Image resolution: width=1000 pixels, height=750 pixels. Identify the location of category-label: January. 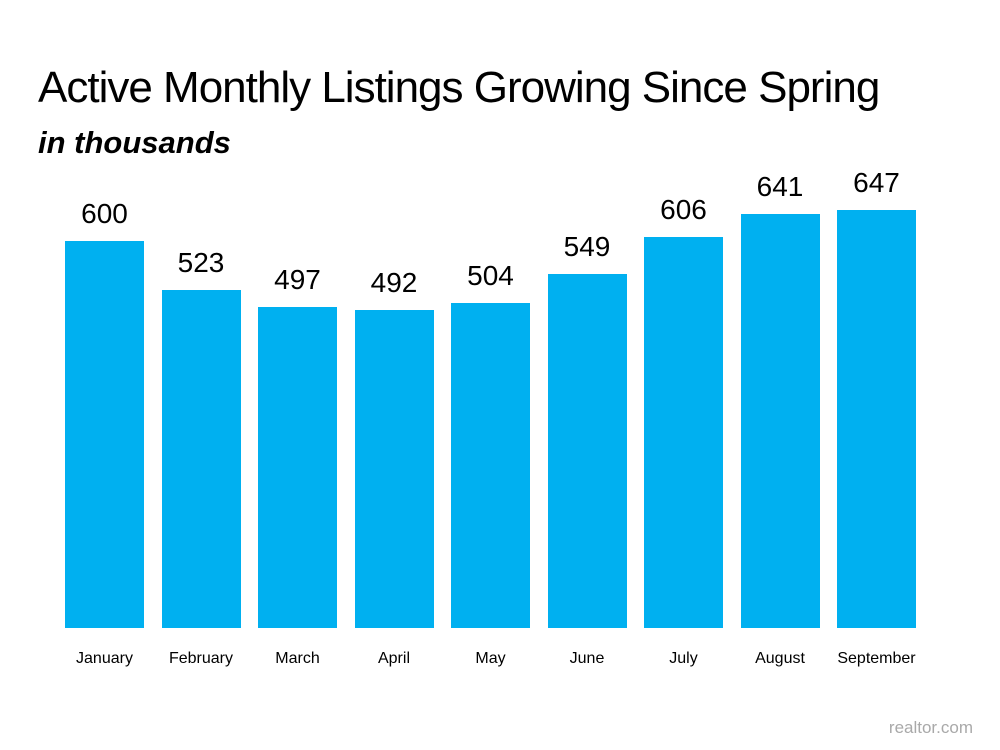
(104, 658).